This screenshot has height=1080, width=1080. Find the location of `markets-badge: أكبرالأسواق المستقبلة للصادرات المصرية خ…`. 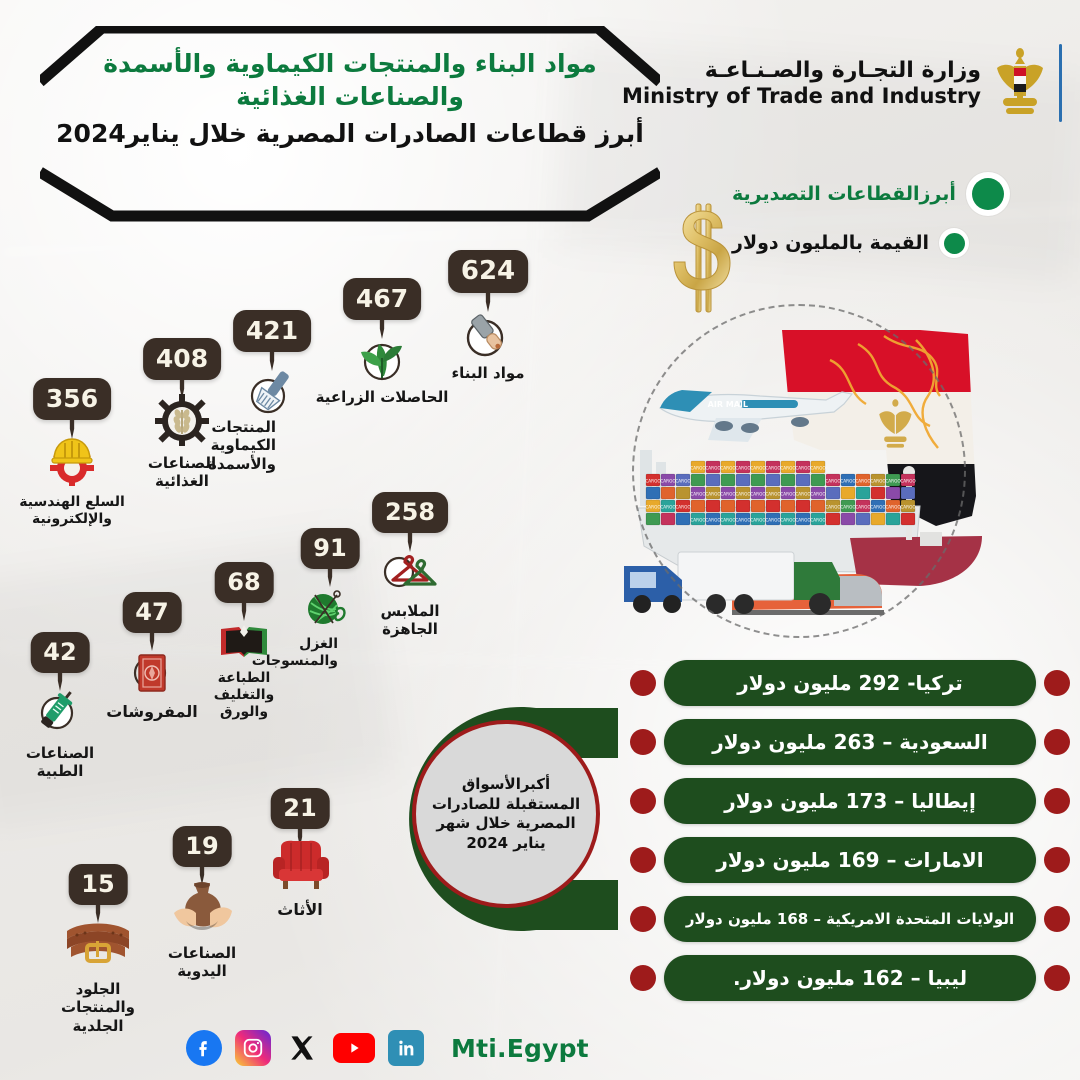

markets-badge: أكبرالأسواق المستقبلة للصادرات المصرية خ… is located at coordinates (504, 819).